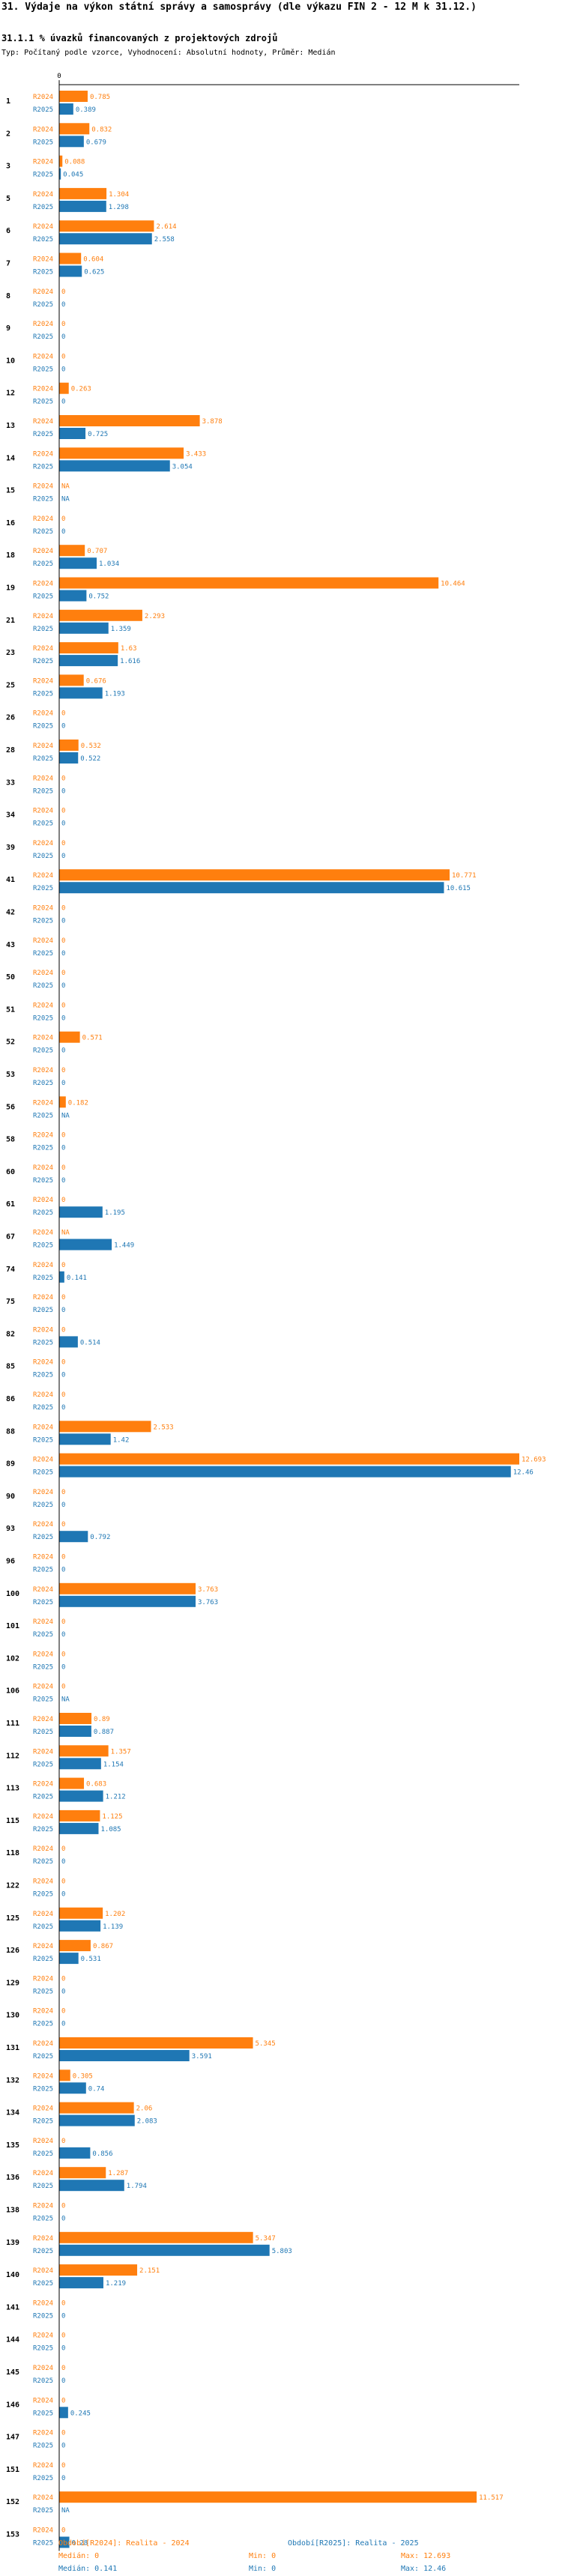 This screenshot has height=2576, width=562. Describe the element at coordinates (12, 2048) in the screenshot. I see `category-label: 131` at that location.